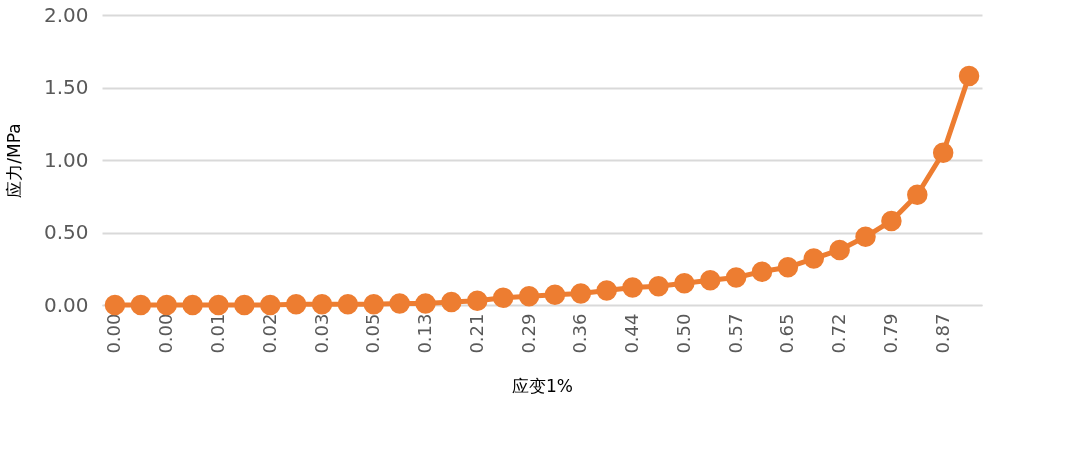 This screenshot has width=1080, height=458. Describe the element at coordinates (787, 333) in the screenshot. I see `x-tick-label: 0.65` at that location.